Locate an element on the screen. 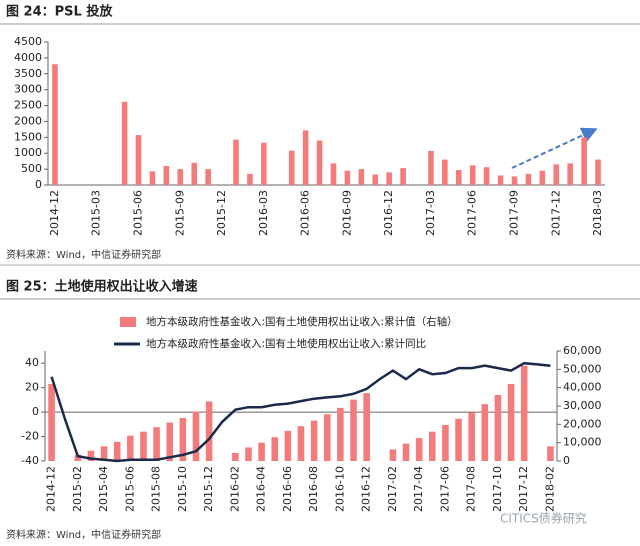 This screenshot has height=546, width=640. x-tick-label: 2017-06 is located at coordinates (444, 489).